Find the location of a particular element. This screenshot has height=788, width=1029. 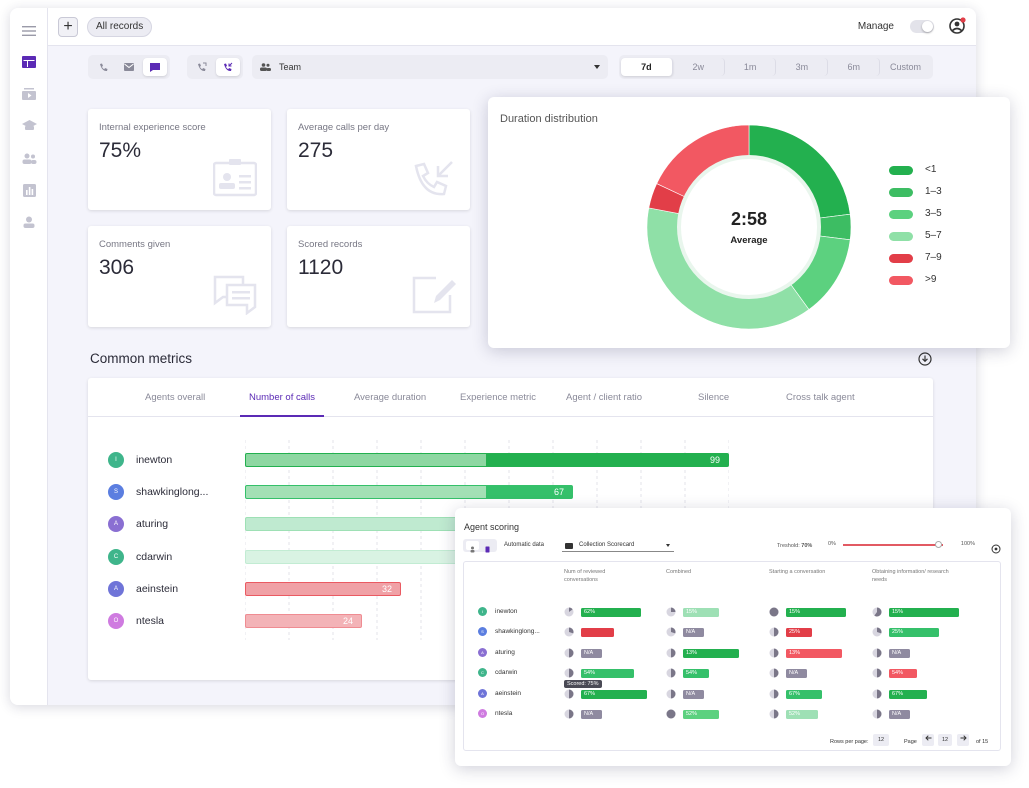

outgoing-call-icon is located at coordinates (202, 67).